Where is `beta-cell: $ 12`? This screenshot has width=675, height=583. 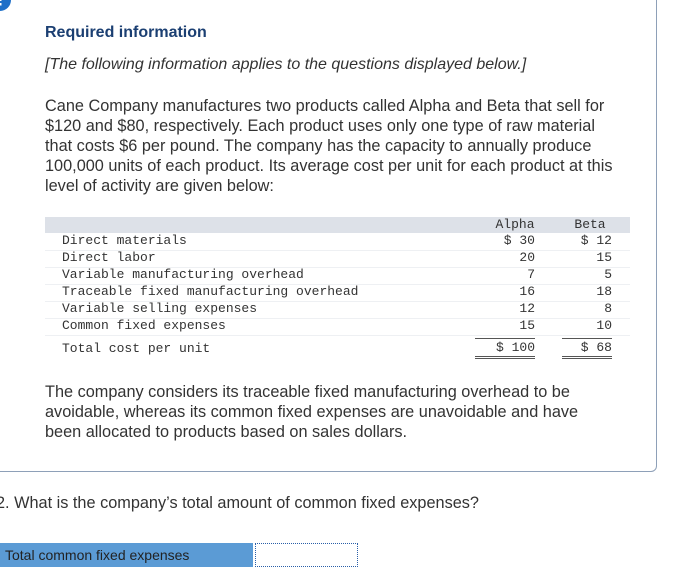 beta-cell: $ 12 is located at coordinates (596, 240).